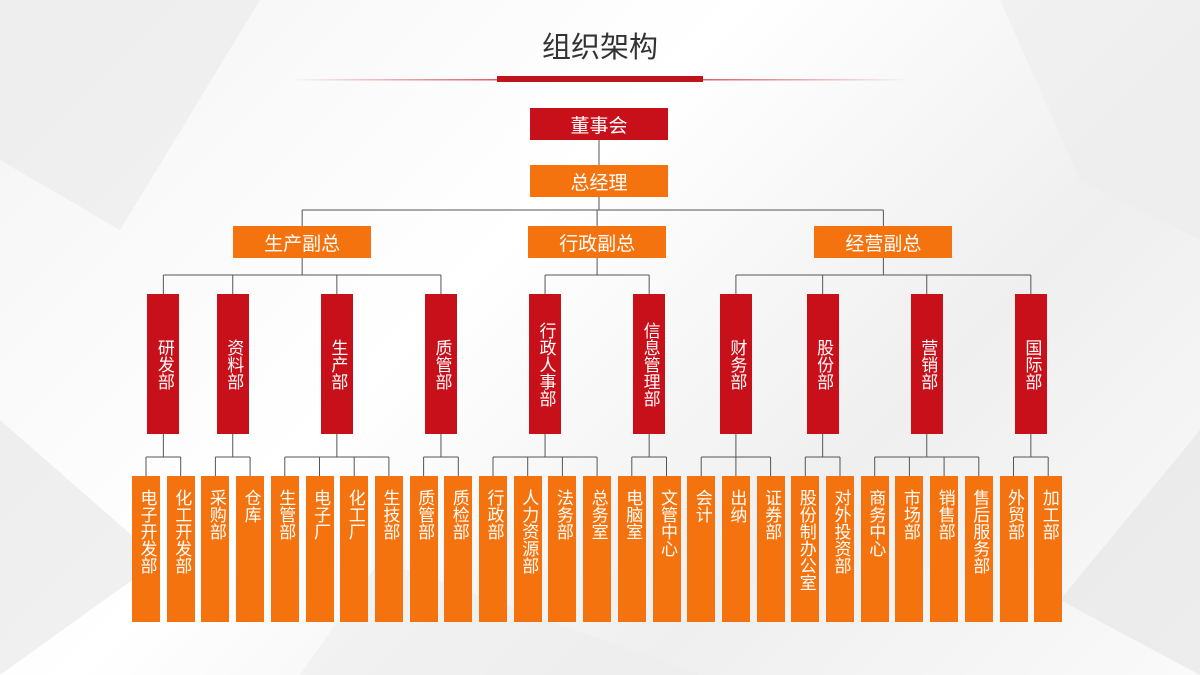 The image size is (1200, 675). What do you see at coordinates (701, 549) in the screenshot?
I see `unit-node: 会计` at bounding box center [701, 549].